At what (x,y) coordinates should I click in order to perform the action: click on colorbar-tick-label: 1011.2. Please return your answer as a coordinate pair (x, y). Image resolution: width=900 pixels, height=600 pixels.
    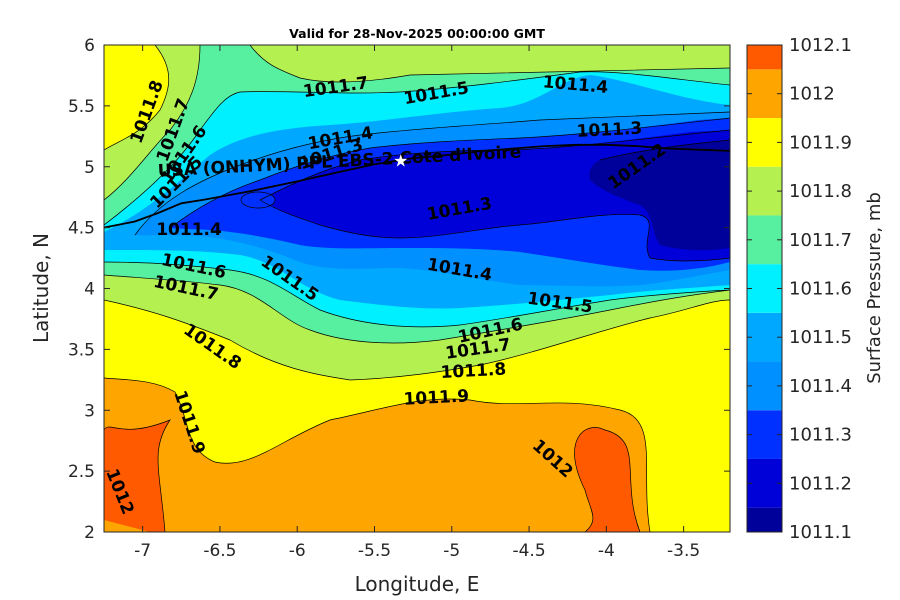
    Looking at the image, I should click on (820, 483).